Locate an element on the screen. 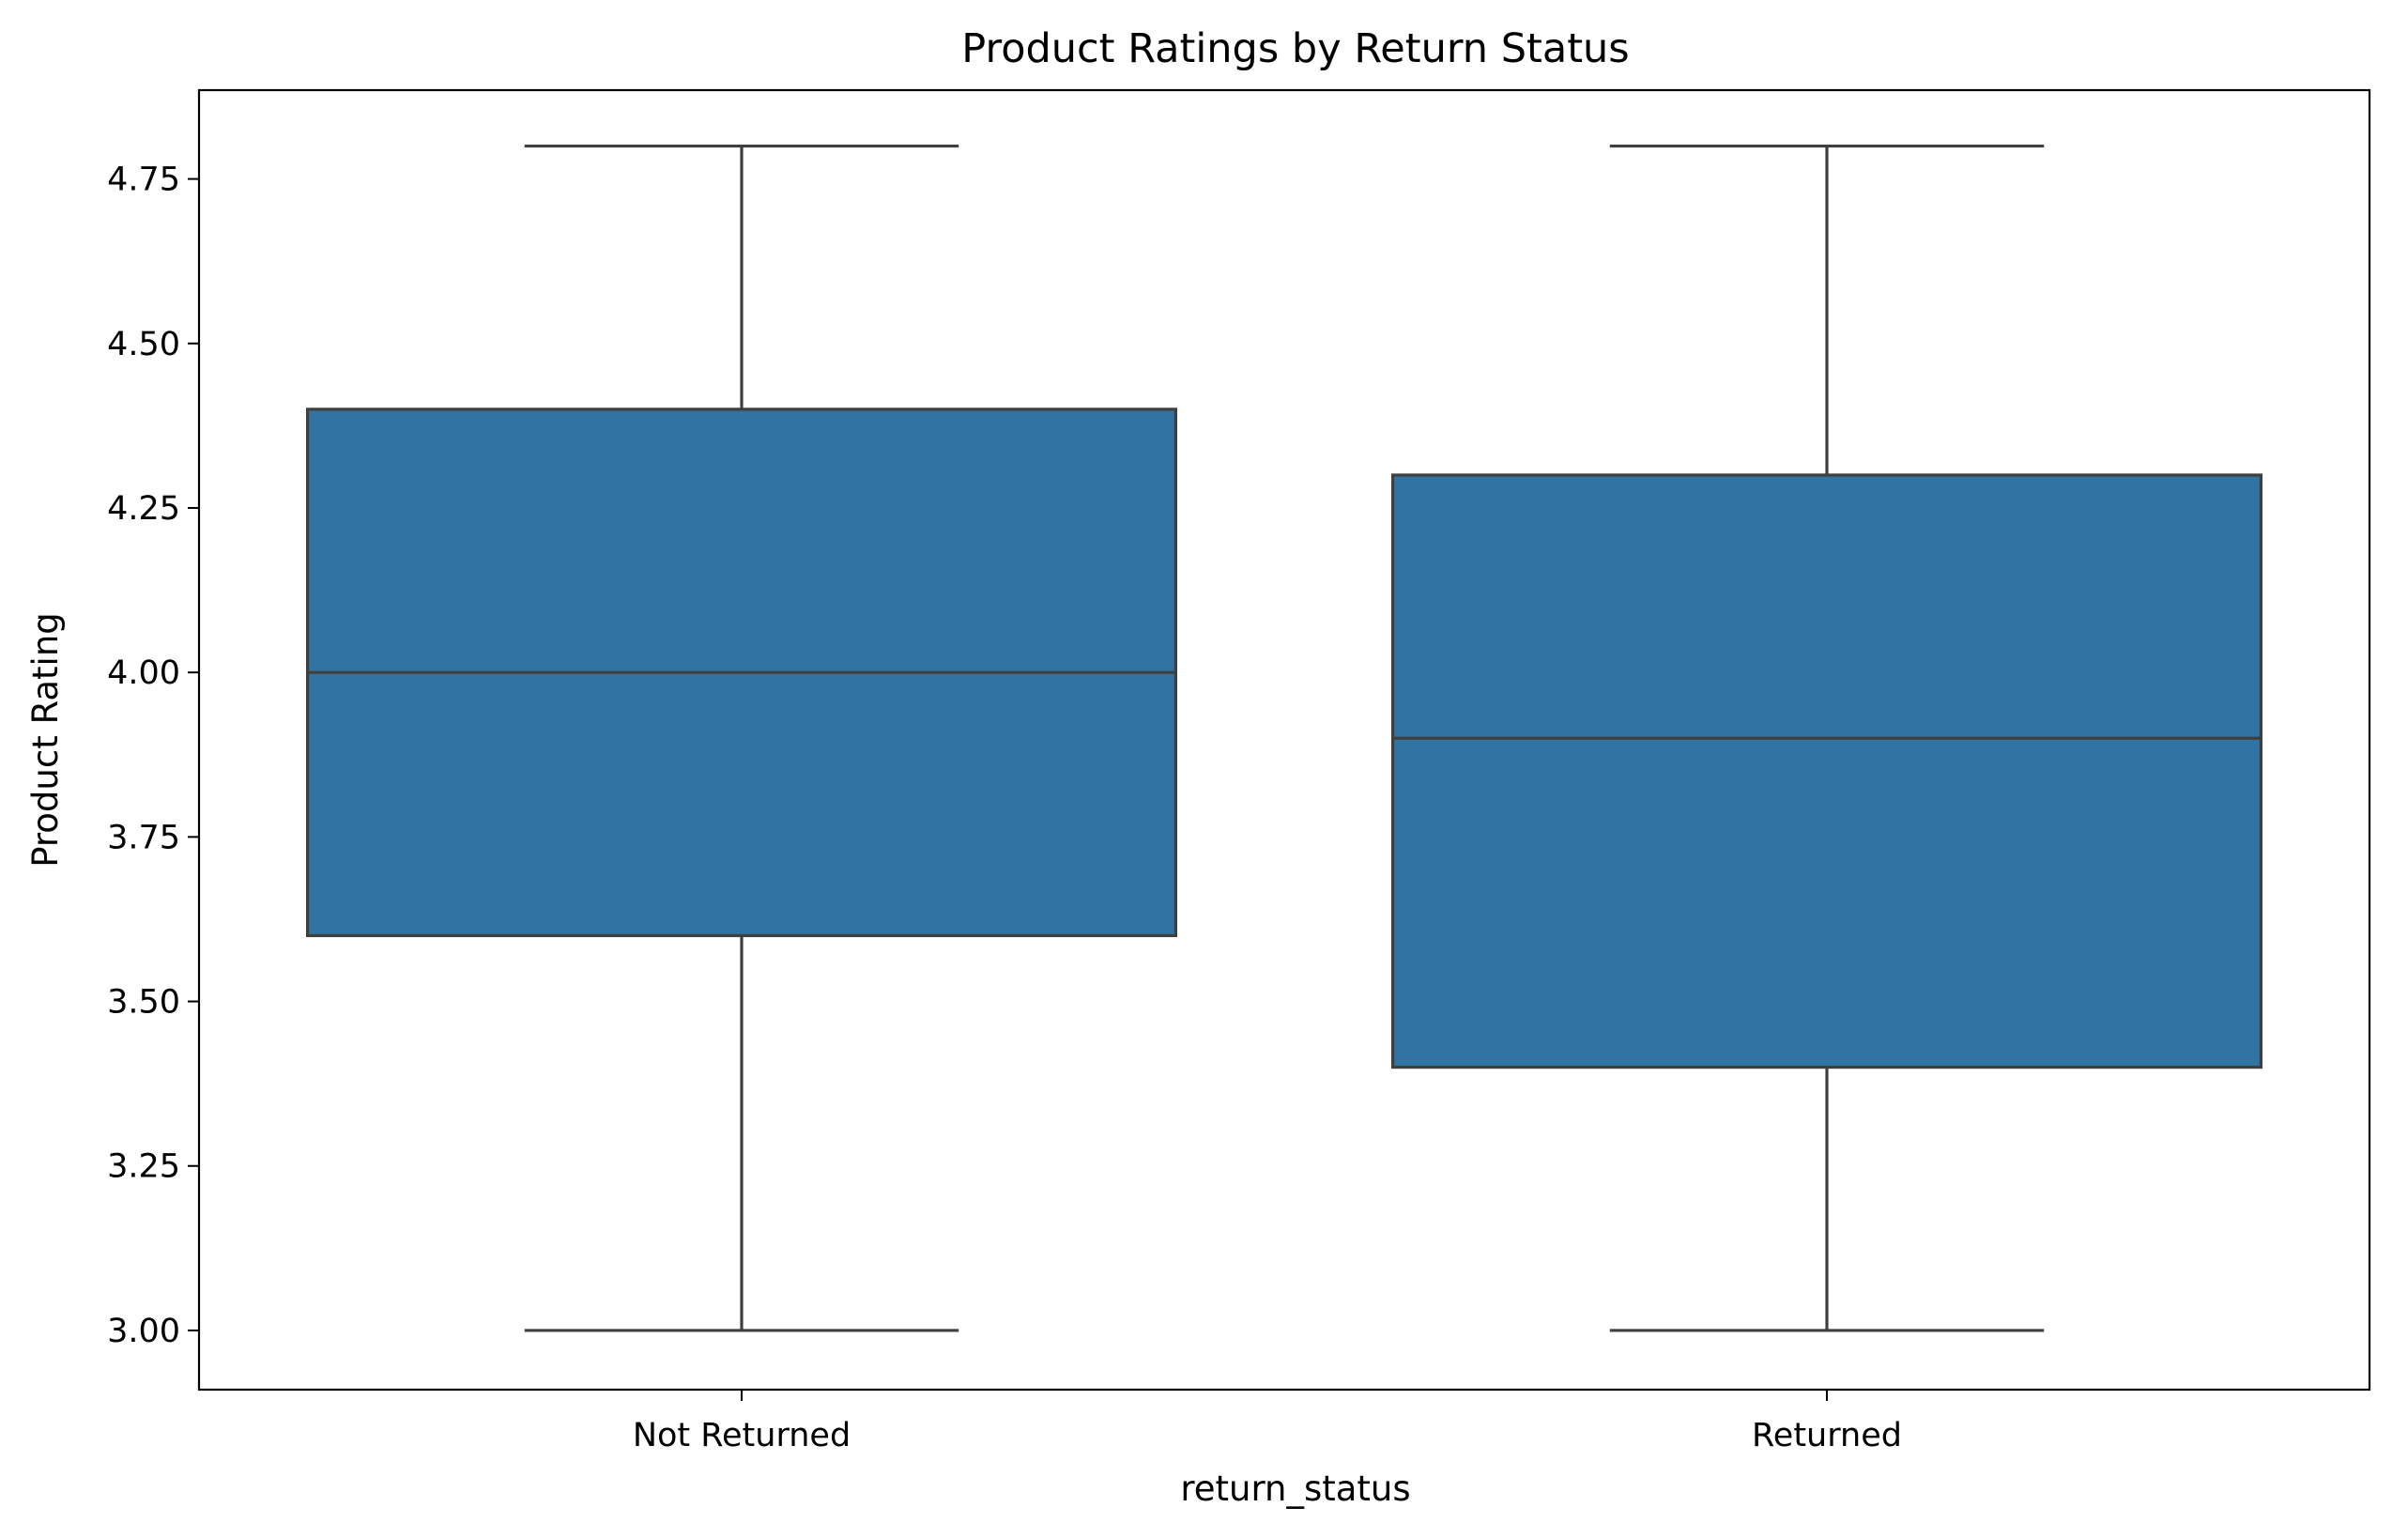  x-axis-ticks: Not Returned Returned is located at coordinates (1267, 1422).